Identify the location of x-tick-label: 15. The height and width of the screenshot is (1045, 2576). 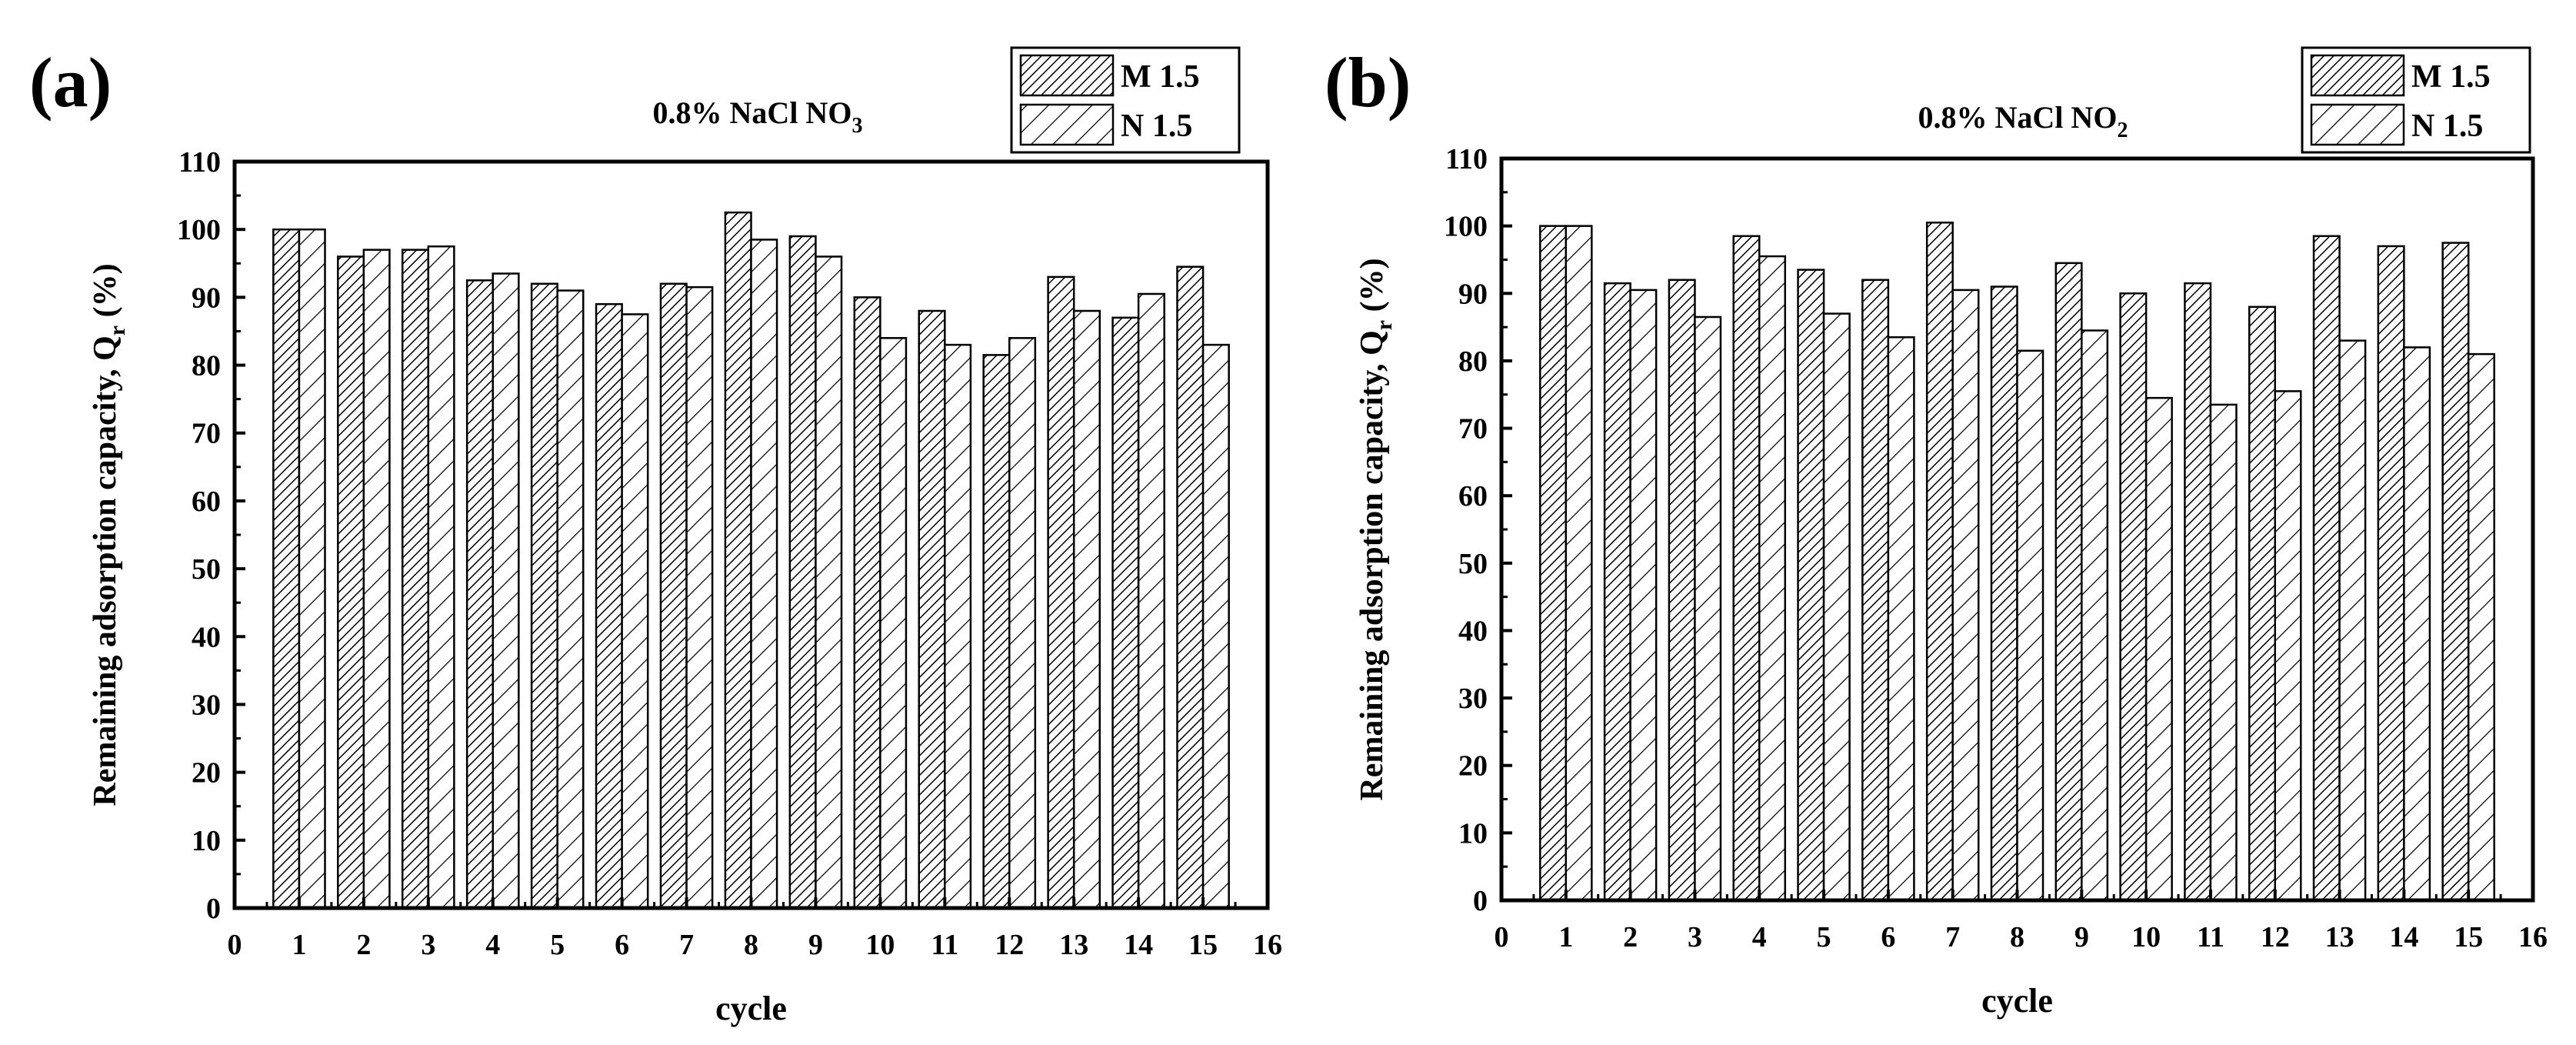
(2468, 937).